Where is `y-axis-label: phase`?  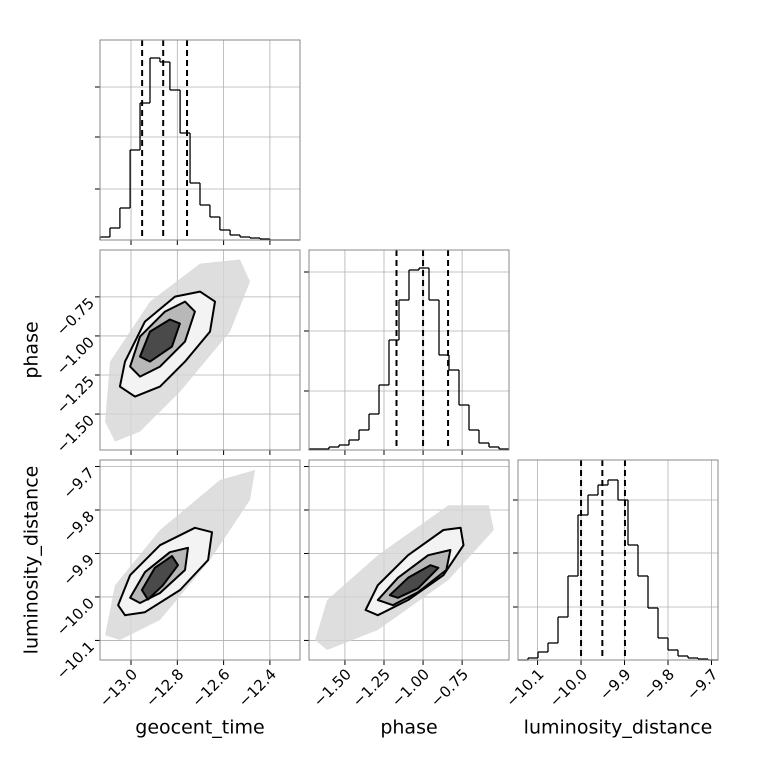 y-axis-label: phase is located at coordinates (32, 349).